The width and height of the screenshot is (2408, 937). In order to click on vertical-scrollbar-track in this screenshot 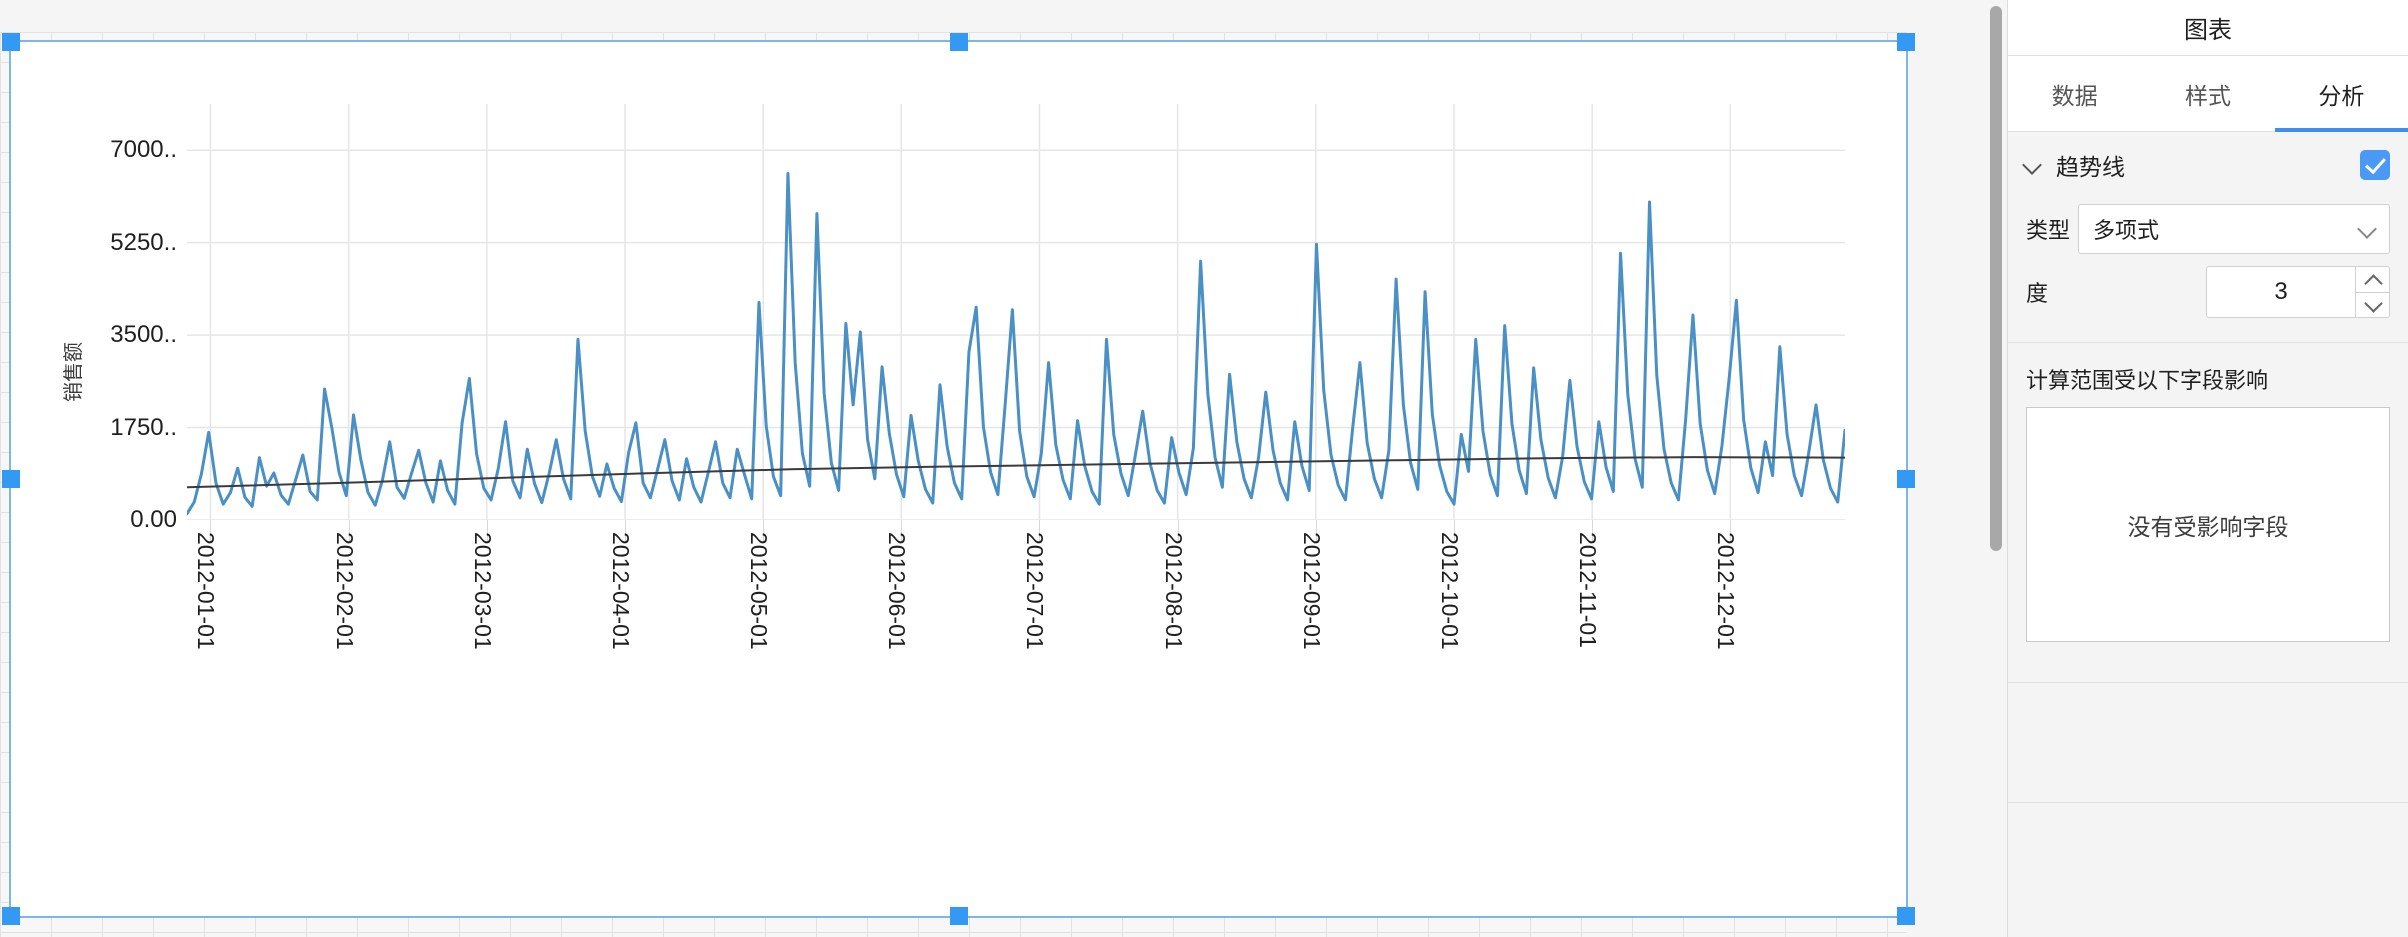, I will do `click(1996, 468)`.